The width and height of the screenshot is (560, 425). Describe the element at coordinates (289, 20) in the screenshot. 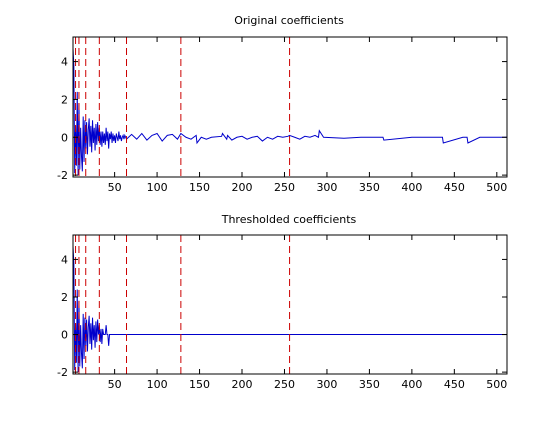

I see `chart-title: Original coefficients` at that location.